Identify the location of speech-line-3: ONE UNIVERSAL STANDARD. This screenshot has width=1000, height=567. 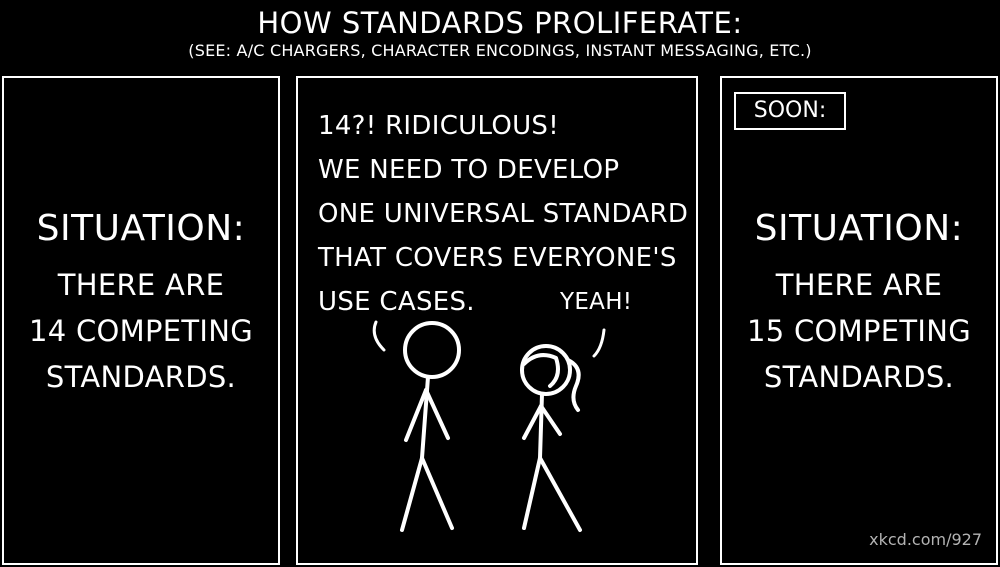
(503, 214).